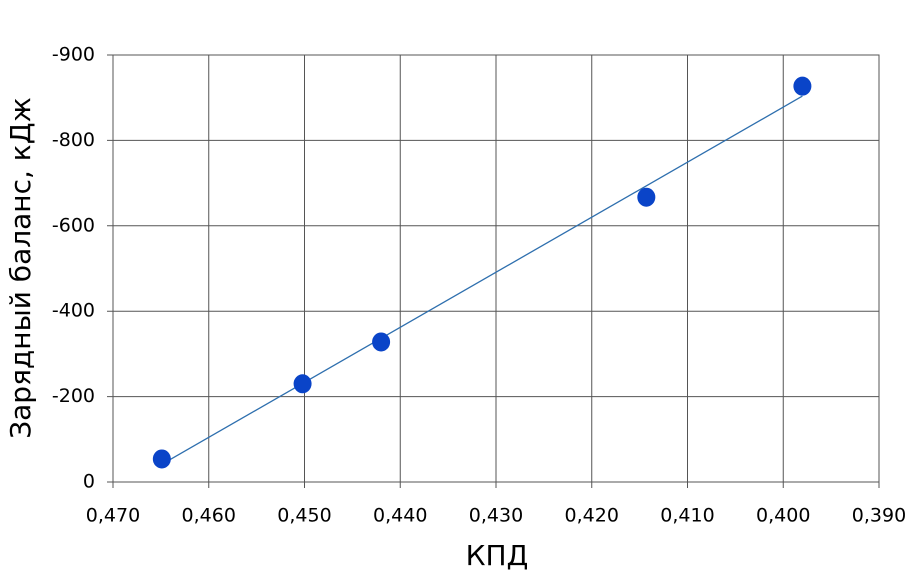 Image resolution: width=908 pixels, height=580 pixels. What do you see at coordinates (497, 555) in the screenshot?
I see `x-axis-title: КПД` at bounding box center [497, 555].